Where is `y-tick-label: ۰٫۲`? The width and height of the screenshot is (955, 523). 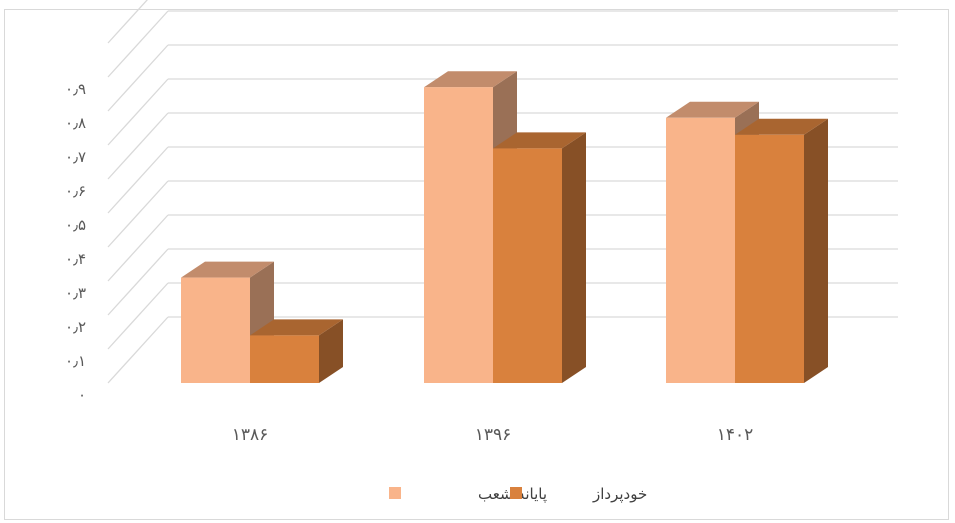
y-tick-label: ۰٫۲ is located at coordinates (75, 327).